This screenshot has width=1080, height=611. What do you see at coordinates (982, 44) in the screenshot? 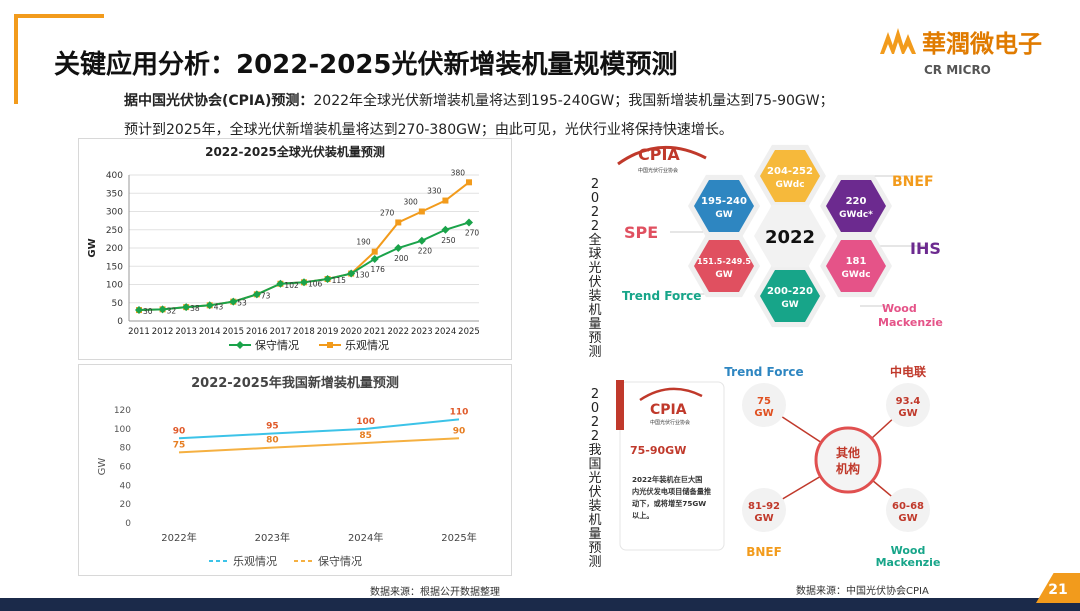
I see `logo-chinese-text: 華潤微电子` at bounding box center [982, 44].